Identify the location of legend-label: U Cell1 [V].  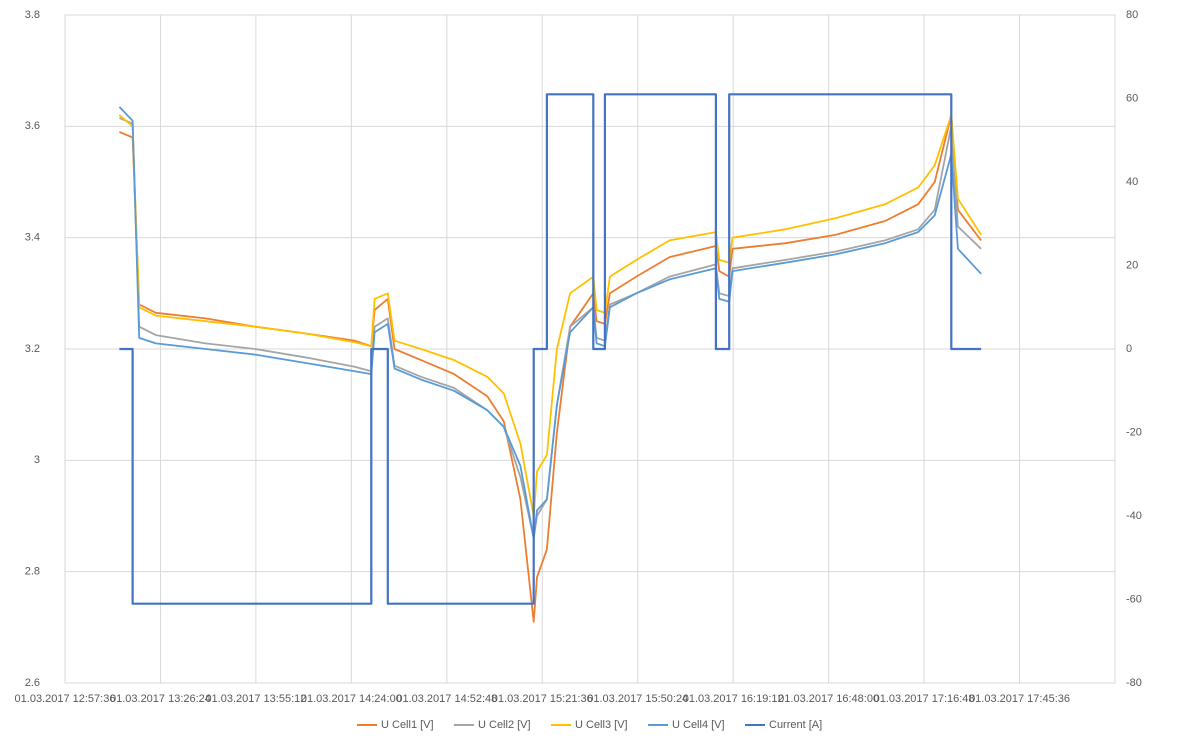
(407, 725).